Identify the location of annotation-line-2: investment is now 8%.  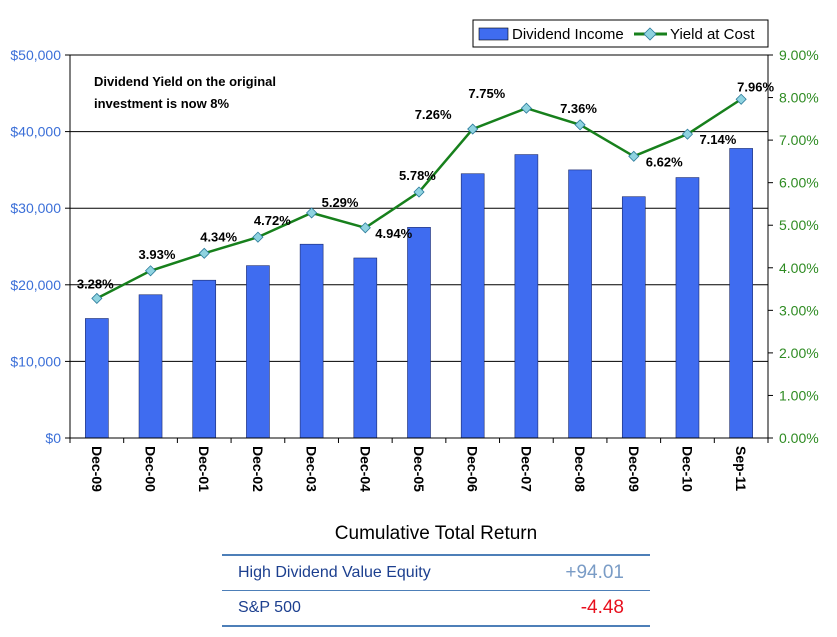
(162, 103).